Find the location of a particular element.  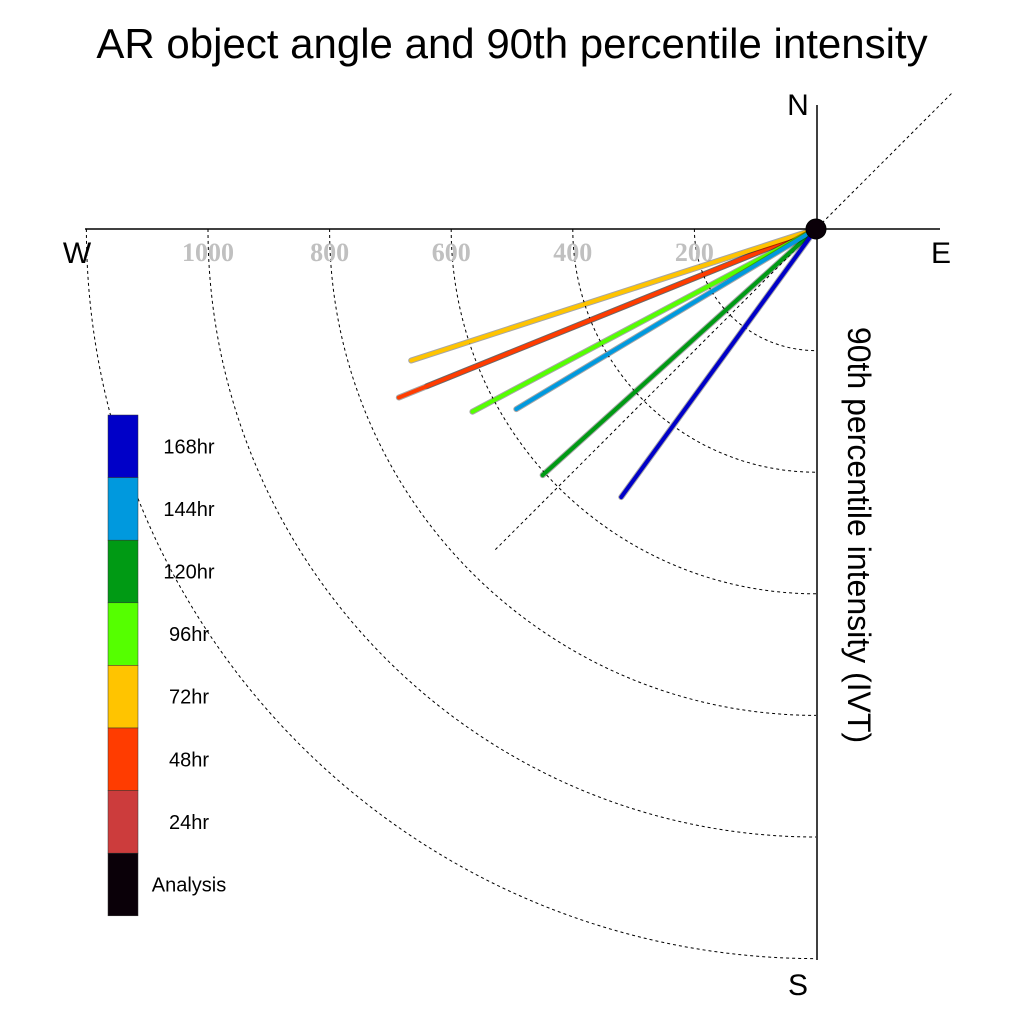

tick-label-400: 400 is located at coordinates (572, 252).